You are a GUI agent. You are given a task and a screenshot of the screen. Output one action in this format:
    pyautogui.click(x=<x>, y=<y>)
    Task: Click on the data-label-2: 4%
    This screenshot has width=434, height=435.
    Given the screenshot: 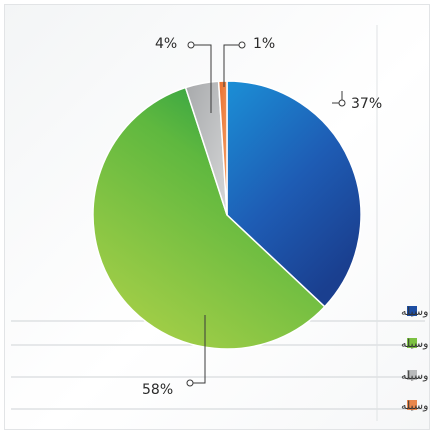 What is the action you would take?
    pyautogui.click(x=166, y=44)
    